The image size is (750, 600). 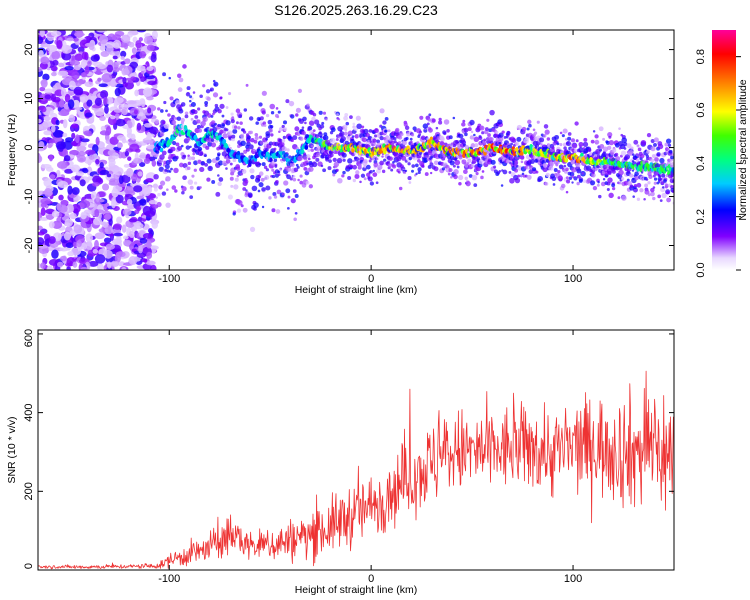 I want to click on colorbar-tick-label: 0.4, so click(x=701, y=163).